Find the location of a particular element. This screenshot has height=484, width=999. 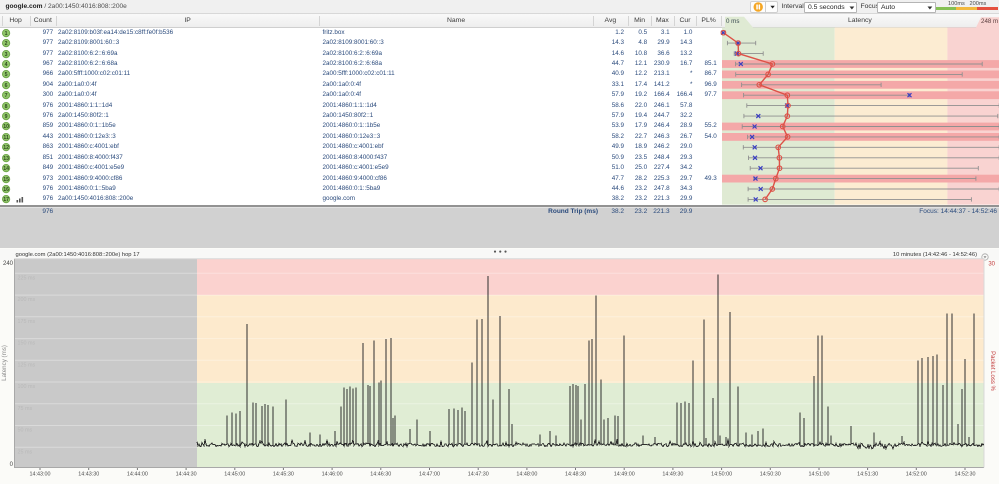

svg-text: 10 is located at coordinates (6, 128).